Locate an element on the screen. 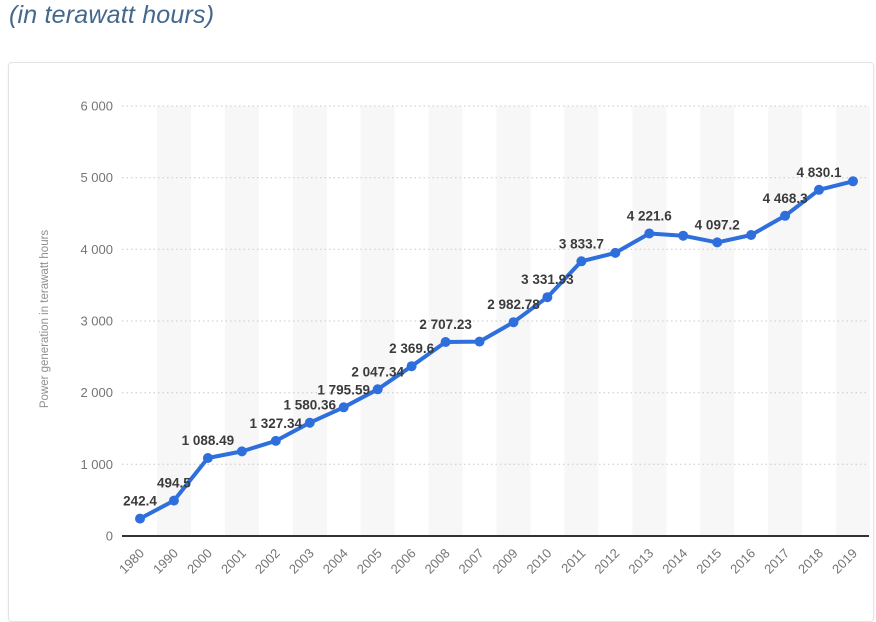  y-tick-label: 2 000 is located at coordinates (96, 392).